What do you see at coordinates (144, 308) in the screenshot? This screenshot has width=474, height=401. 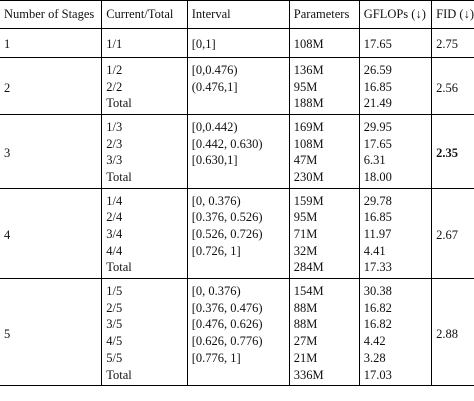 I see `current-total-cell: 2/5` at bounding box center [144, 308].